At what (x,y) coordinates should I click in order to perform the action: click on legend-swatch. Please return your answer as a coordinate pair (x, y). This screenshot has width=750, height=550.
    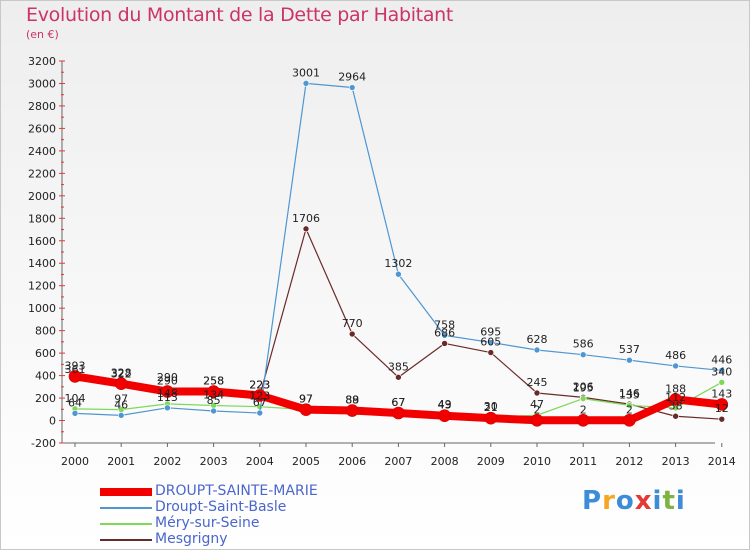
    Looking at the image, I should click on (126, 540).